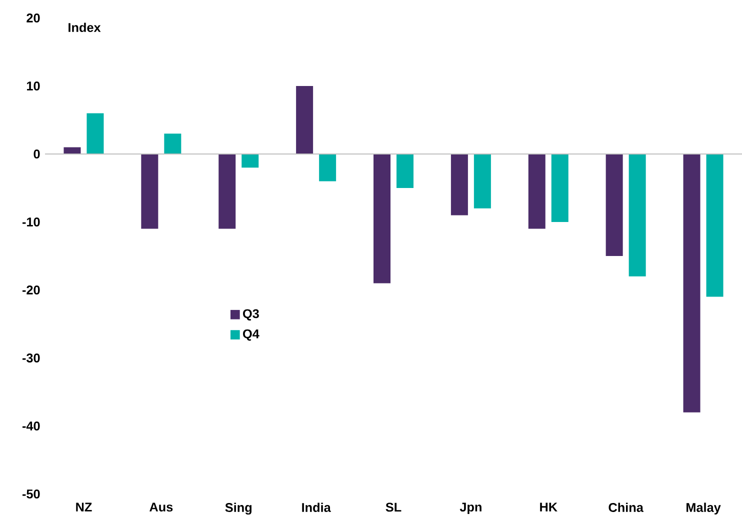 This screenshot has height=523, width=742. Describe the element at coordinates (31, 494) in the screenshot. I see `y-tick-label: -50` at that location.